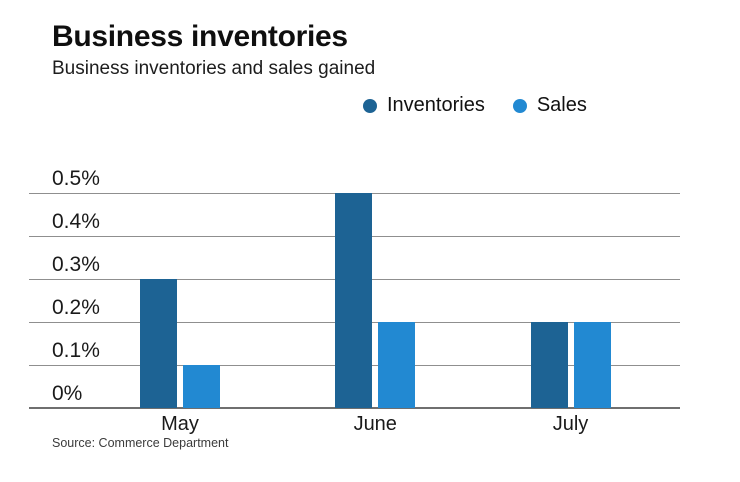  I want to click on source-note: Source: Commerce Department, so click(140, 443).